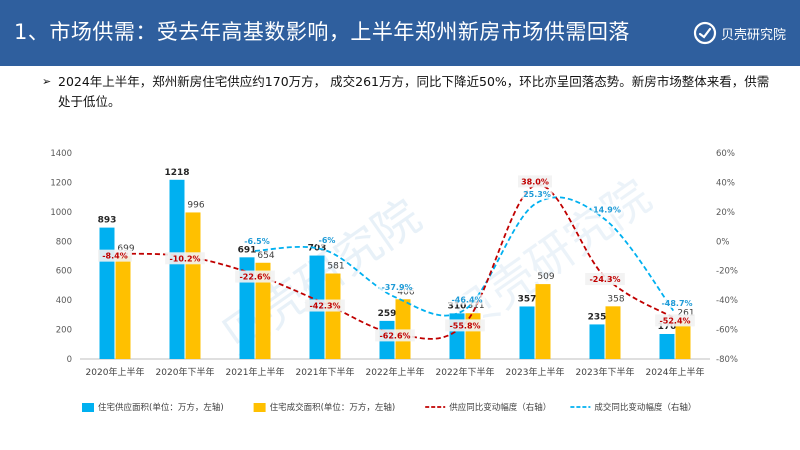 The image size is (800, 450). Describe the element at coordinates (727, 360) in the screenshot. I see `right-axis-tick-label: -80%` at that location.